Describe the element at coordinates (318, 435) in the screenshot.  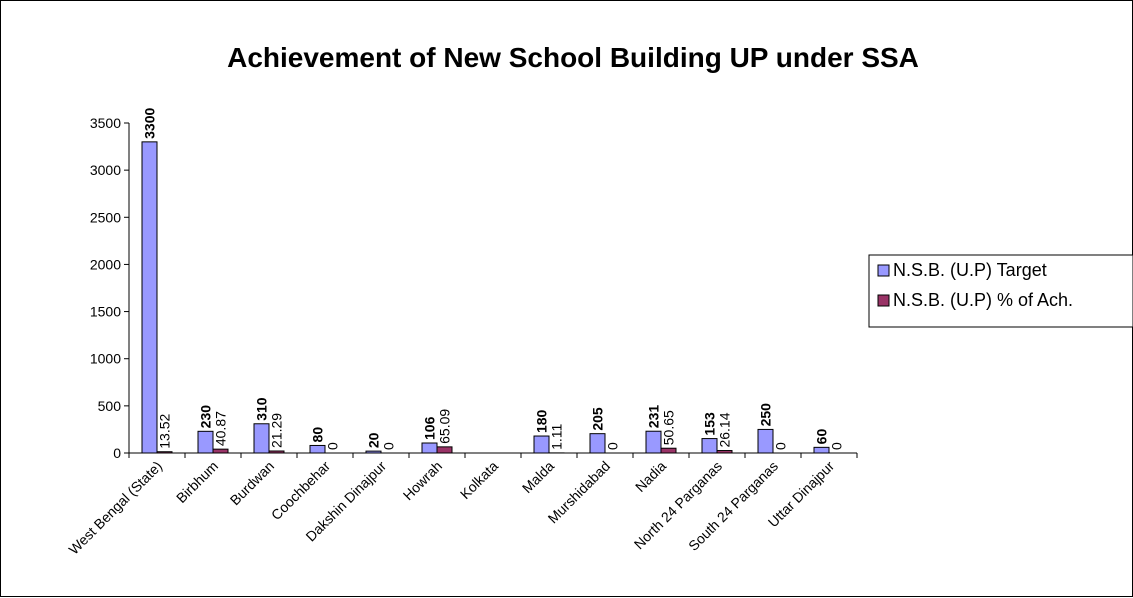
I see `data-label-target: 80` at that location.